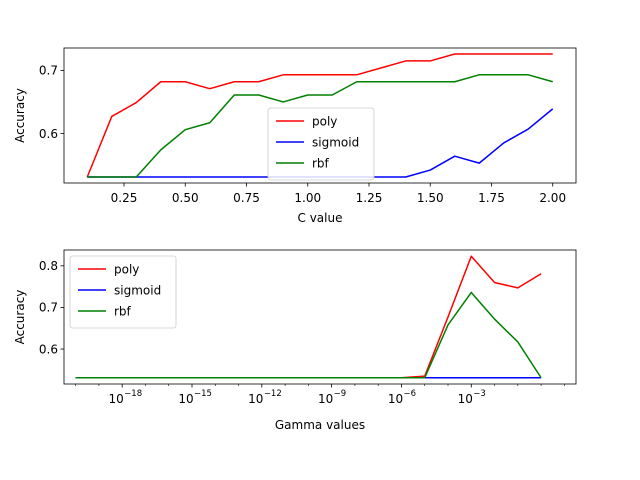 The image size is (640, 480). I want to click on x-tick-label: 1.75, so click(491, 198).